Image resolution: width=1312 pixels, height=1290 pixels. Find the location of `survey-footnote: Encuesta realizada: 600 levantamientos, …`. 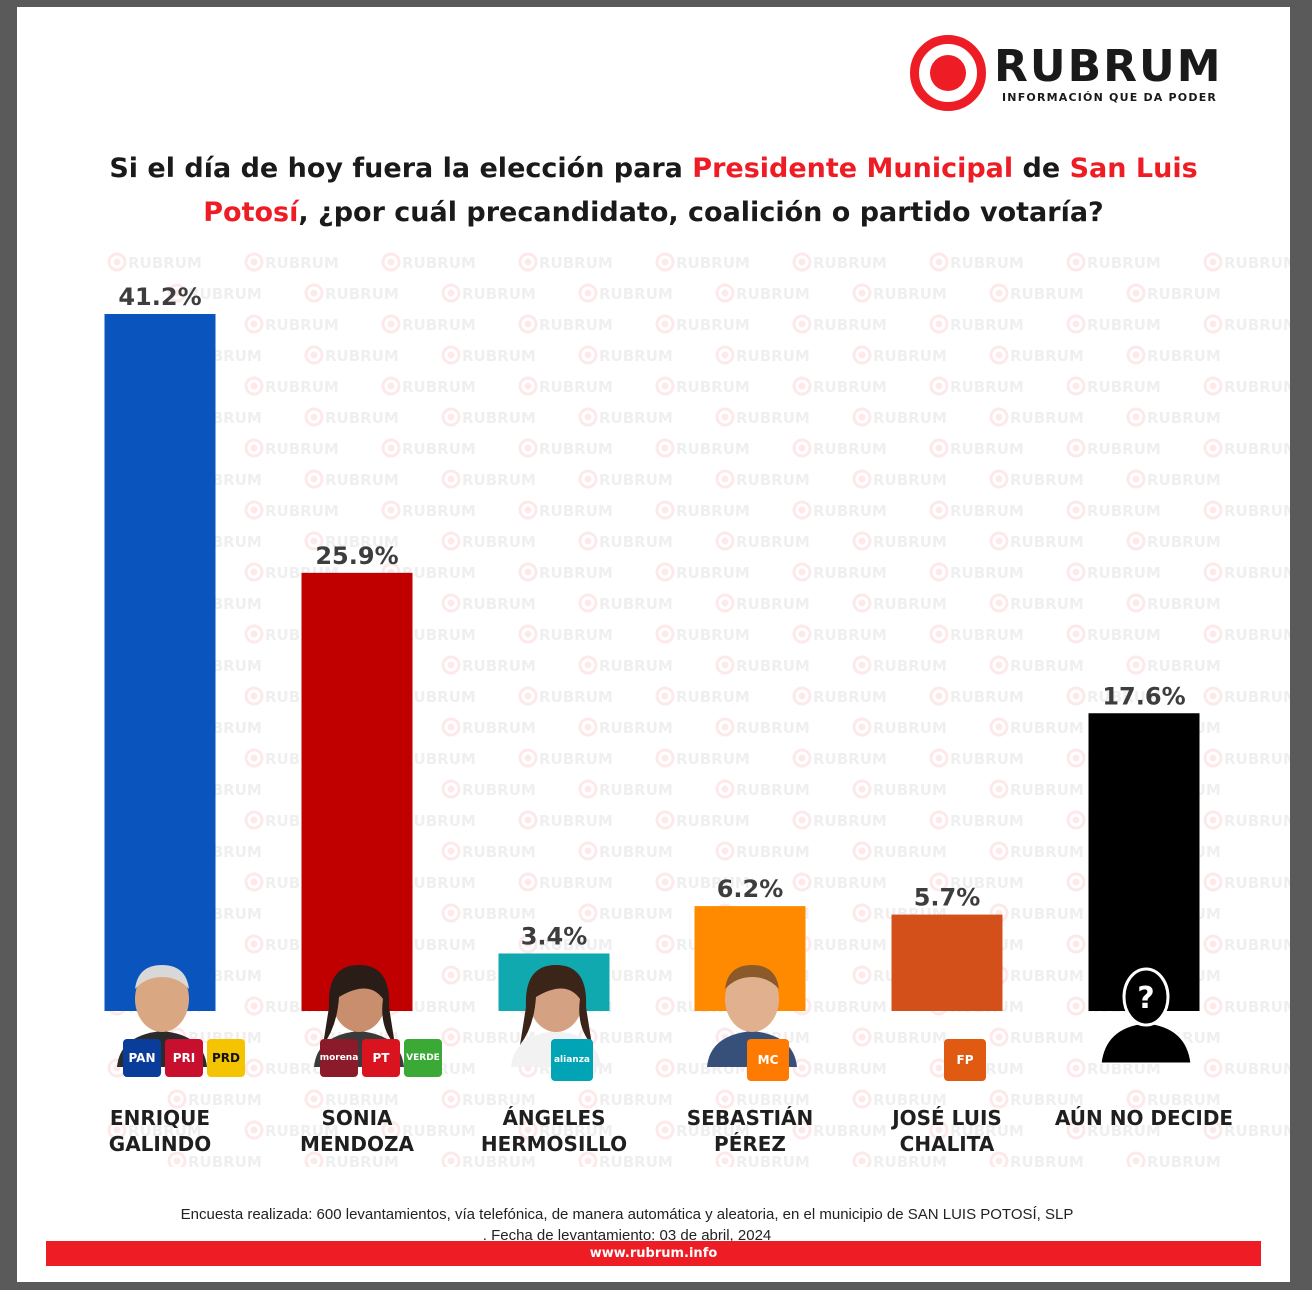

survey-footnote: Encuesta realizada: 600 levantamientos, … is located at coordinates (627, 1225).